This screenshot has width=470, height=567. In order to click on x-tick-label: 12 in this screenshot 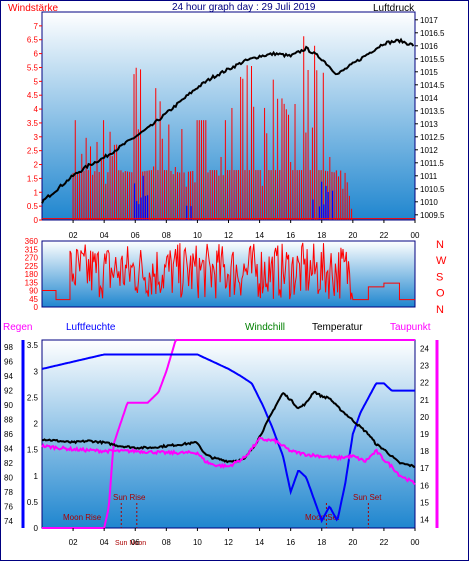, I will do `click(228, 235)`.